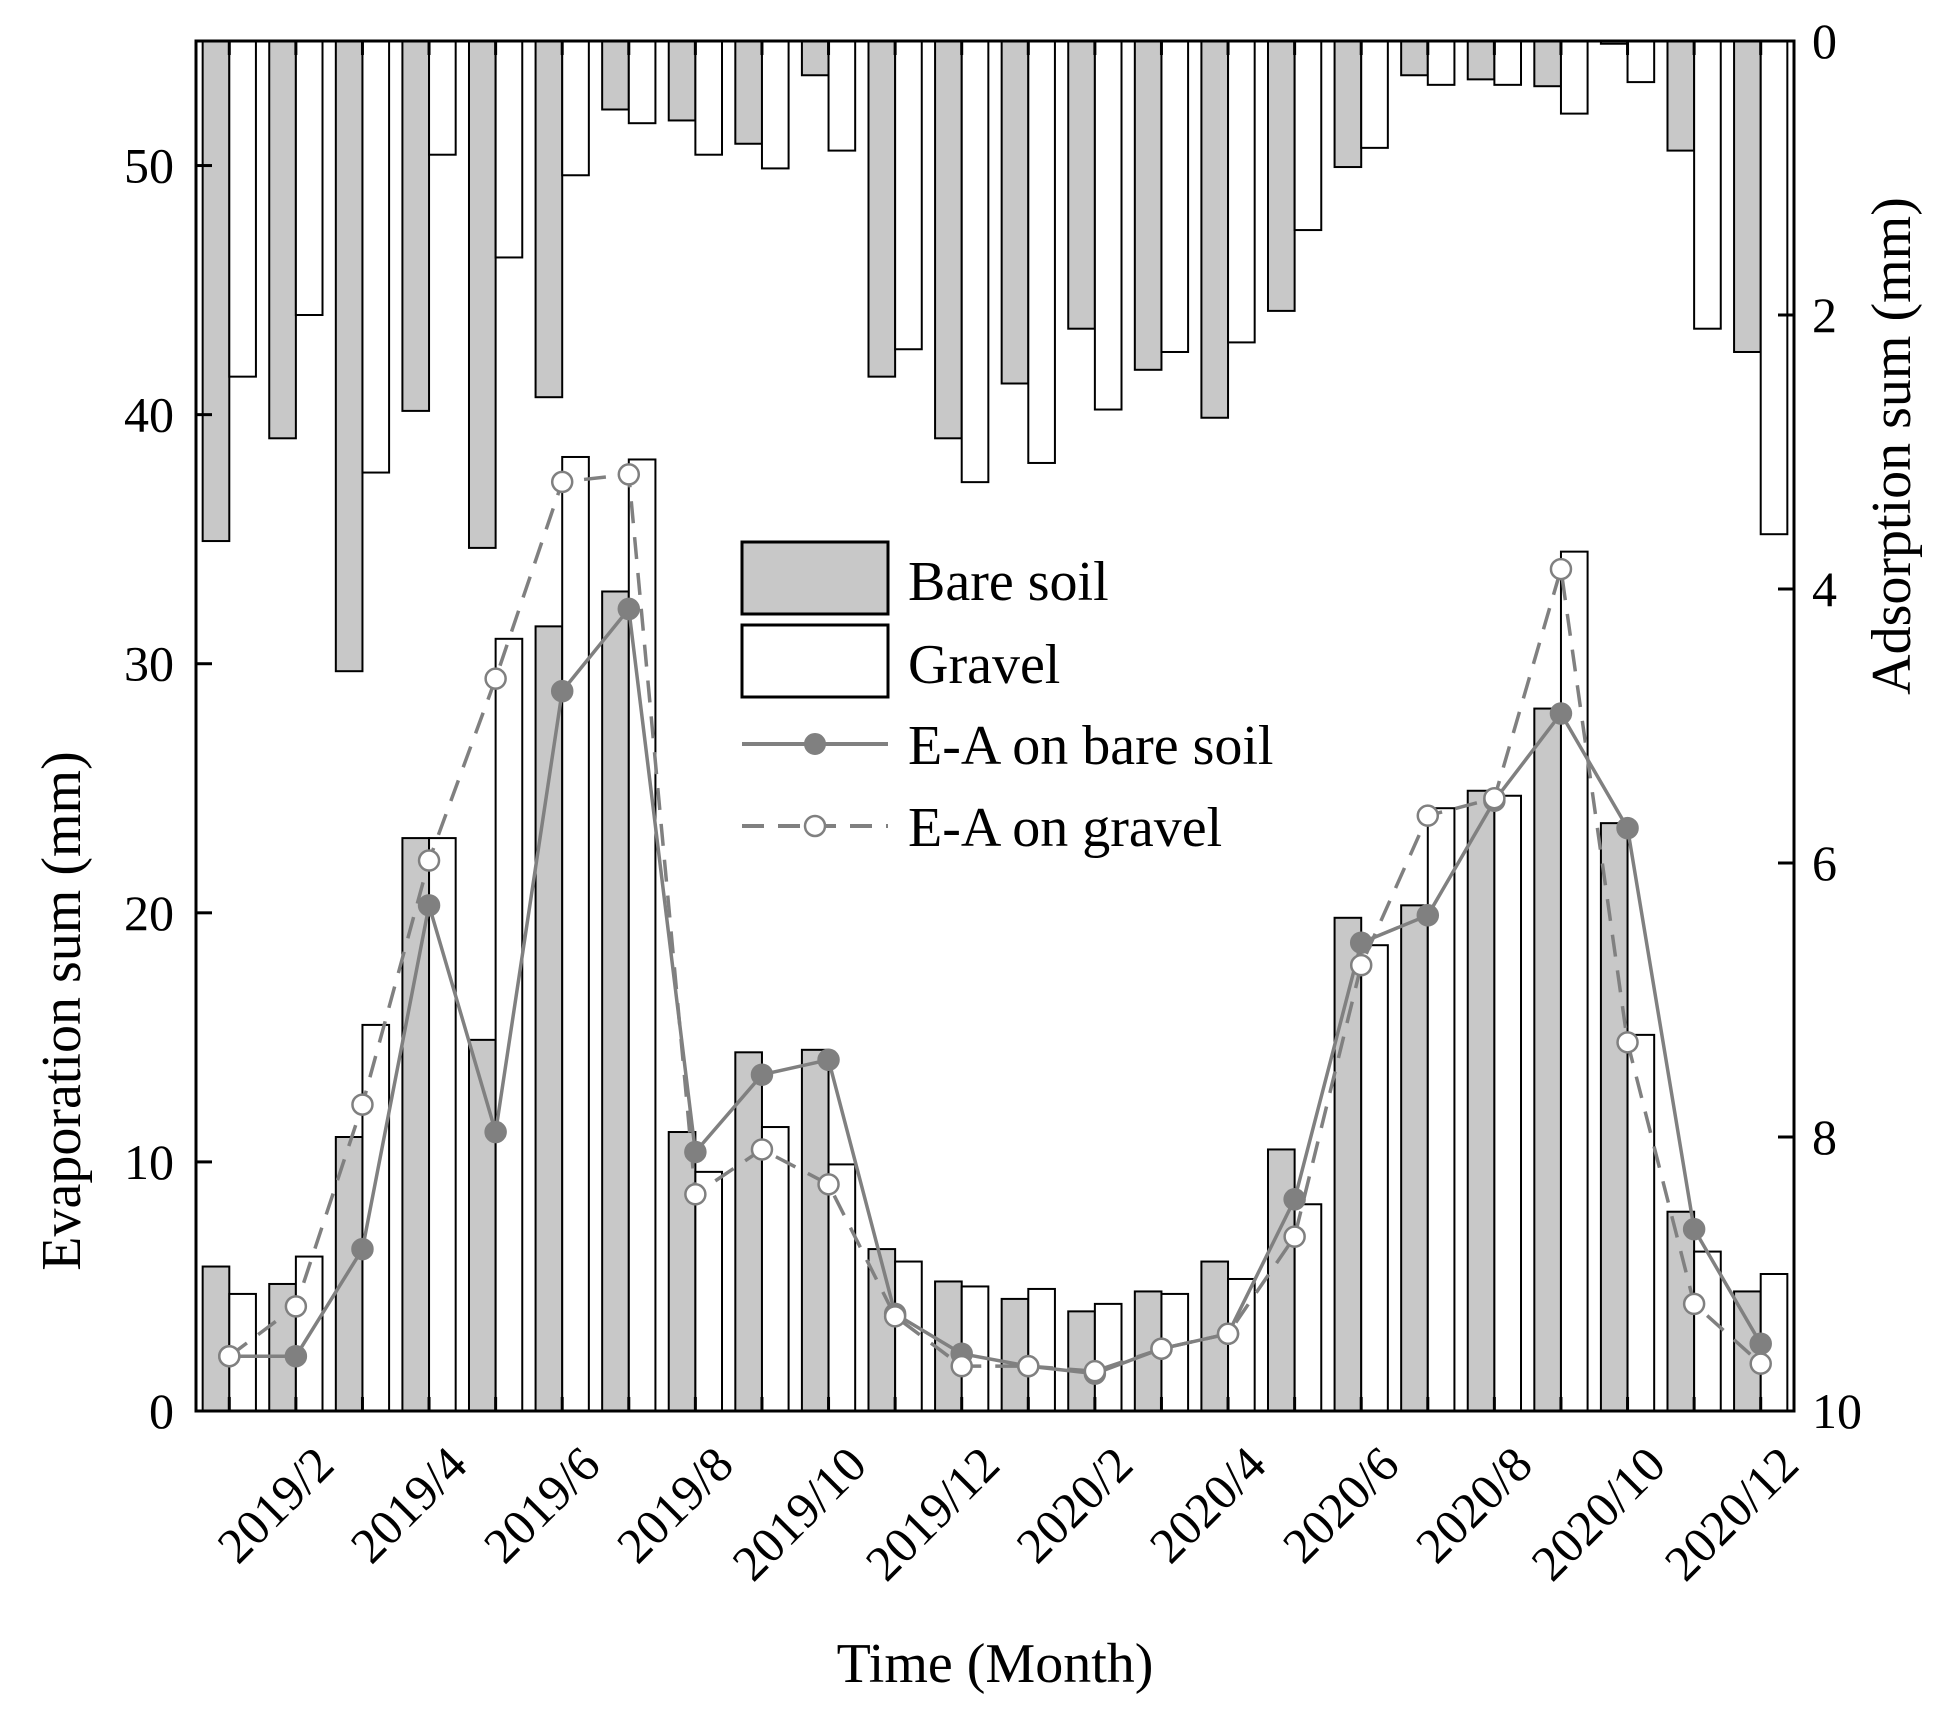  I want to click on left-y-tick-label: 30, so click(149, 664).